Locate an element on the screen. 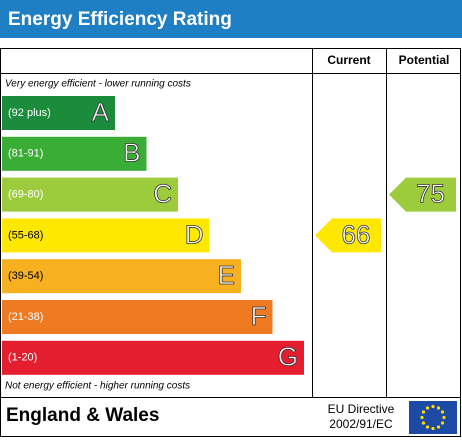 The image size is (462, 442). band-letter: A is located at coordinates (101, 112).